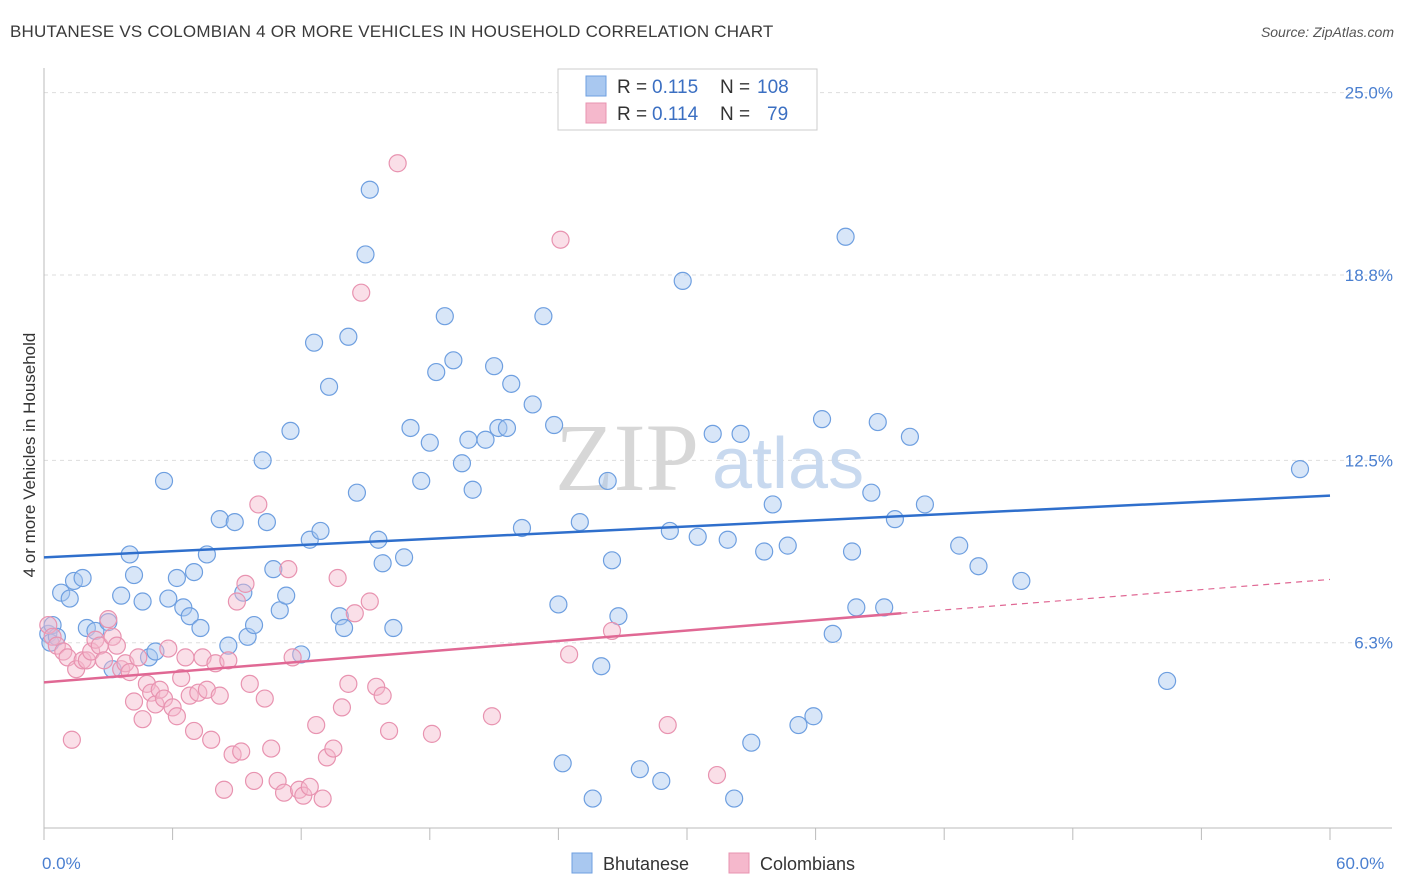 The height and width of the screenshot is (892, 1406). What do you see at coordinates (675, 87) in the screenshot?
I see `legend-r-value-1: 0.115` at bounding box center [675, 87].